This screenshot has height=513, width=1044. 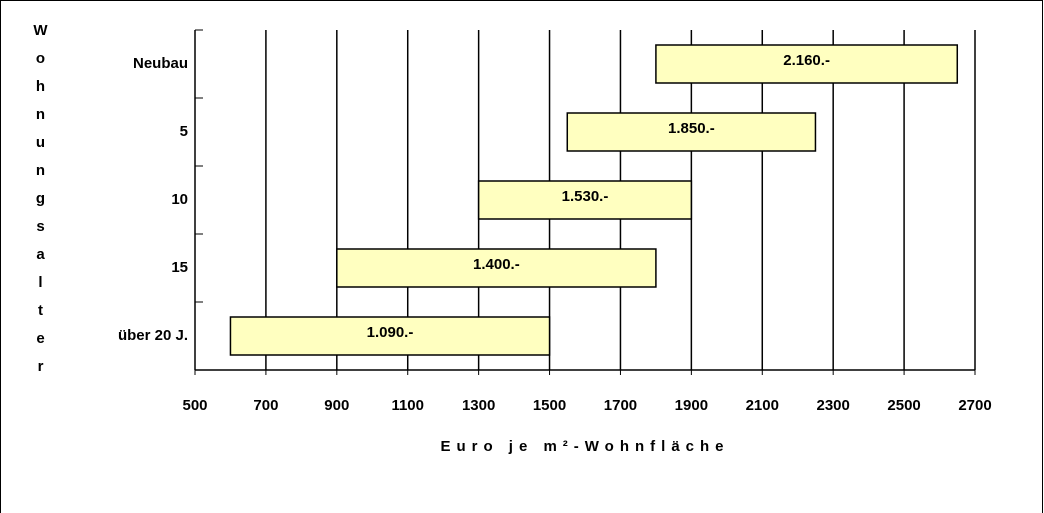 I want to click on x-tick-label: 500, so click(x=194, y=405).